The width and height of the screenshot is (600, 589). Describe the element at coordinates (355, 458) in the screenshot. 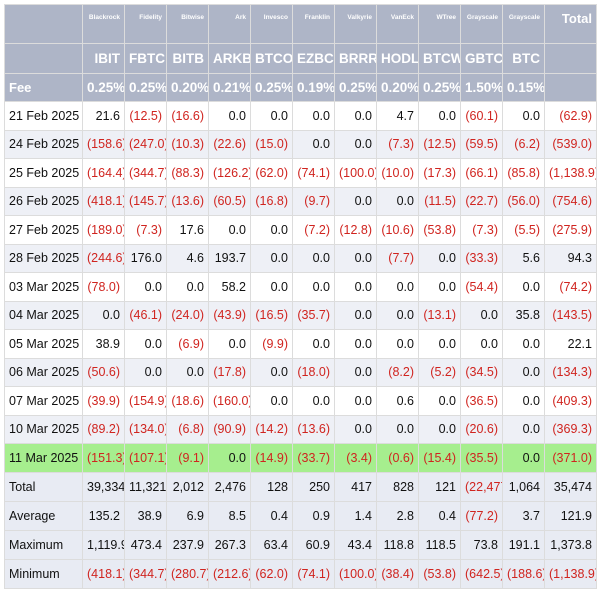

I see `flow-cell: (3.4)` at that location.